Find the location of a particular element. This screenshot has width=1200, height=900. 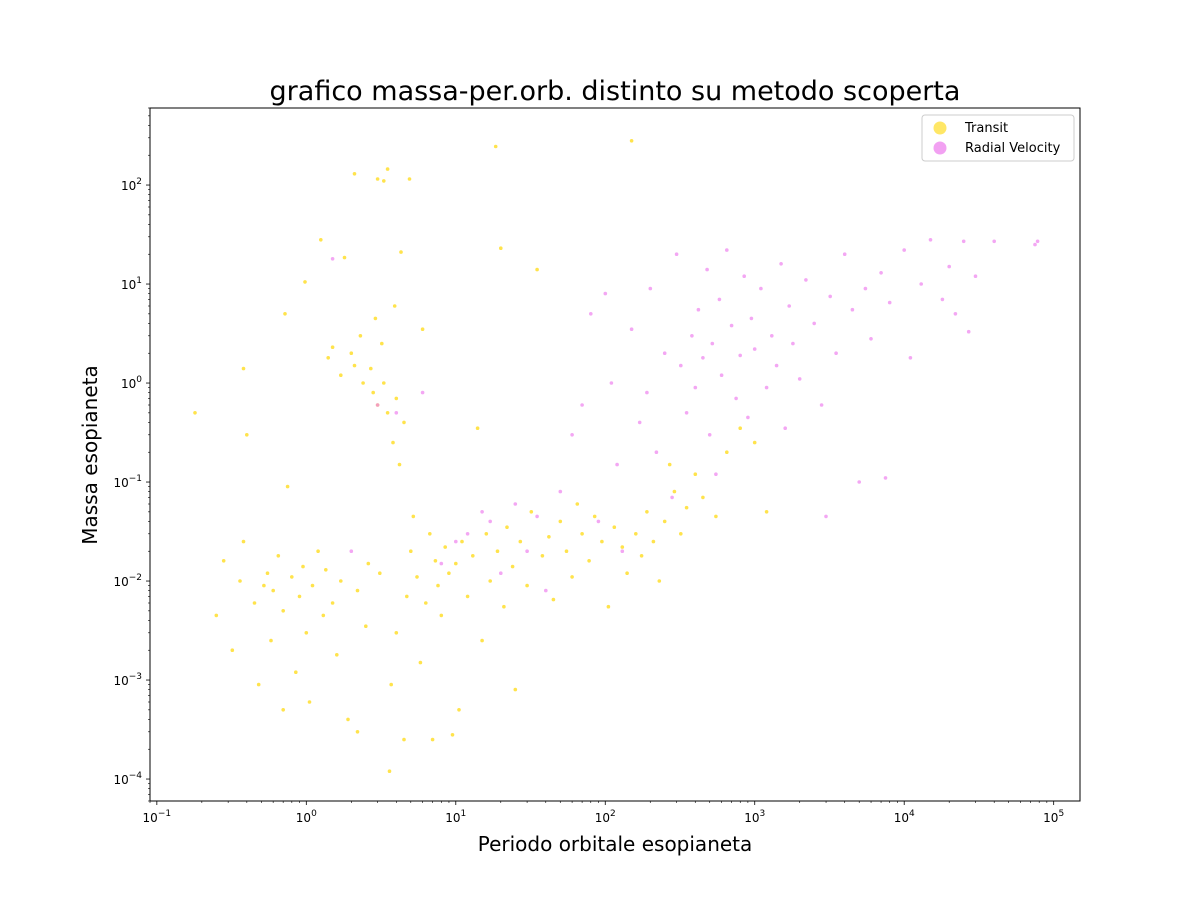

x-tick-label: 10⁵ is located at coordinates (1053, 817).